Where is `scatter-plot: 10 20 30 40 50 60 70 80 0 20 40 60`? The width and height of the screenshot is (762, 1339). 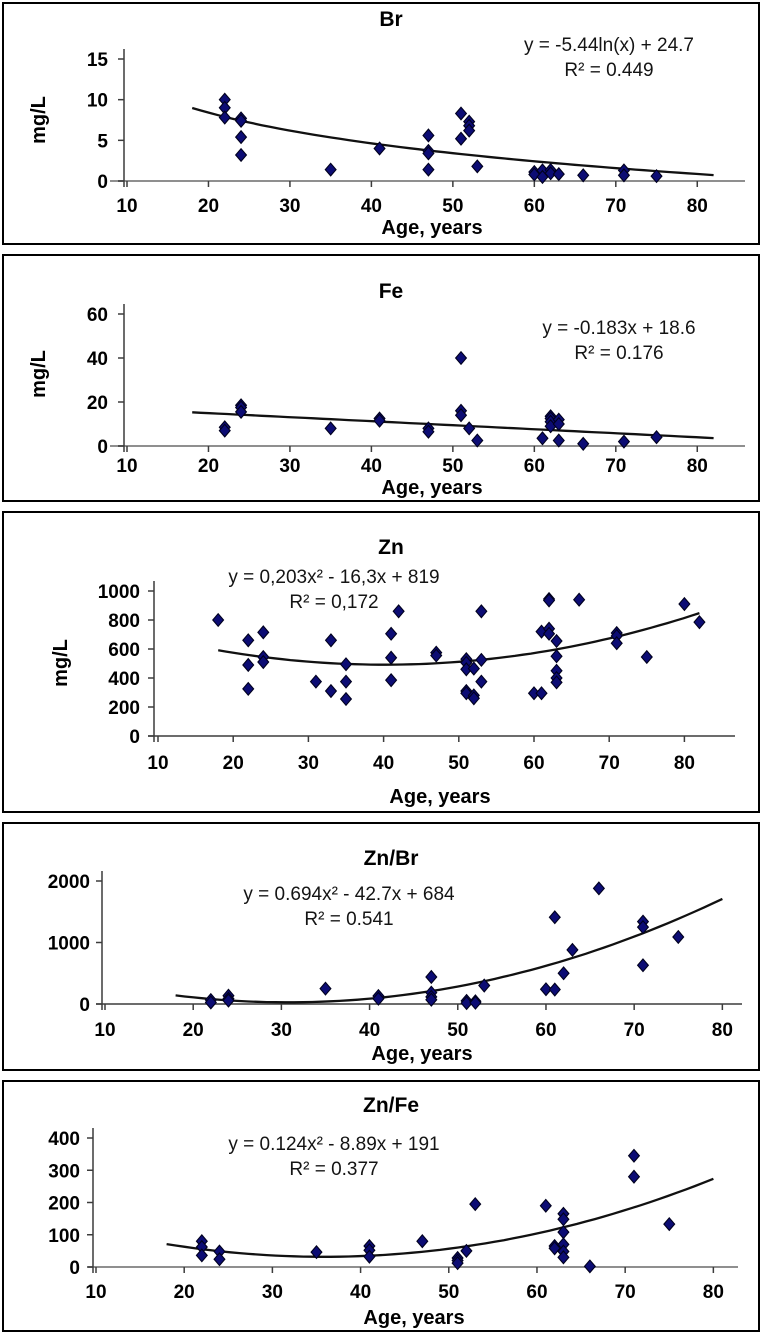 scatter-plot: 10 20 30 40 50 60 70 80 0 20 40 60 is located at coordinates (416, 390).